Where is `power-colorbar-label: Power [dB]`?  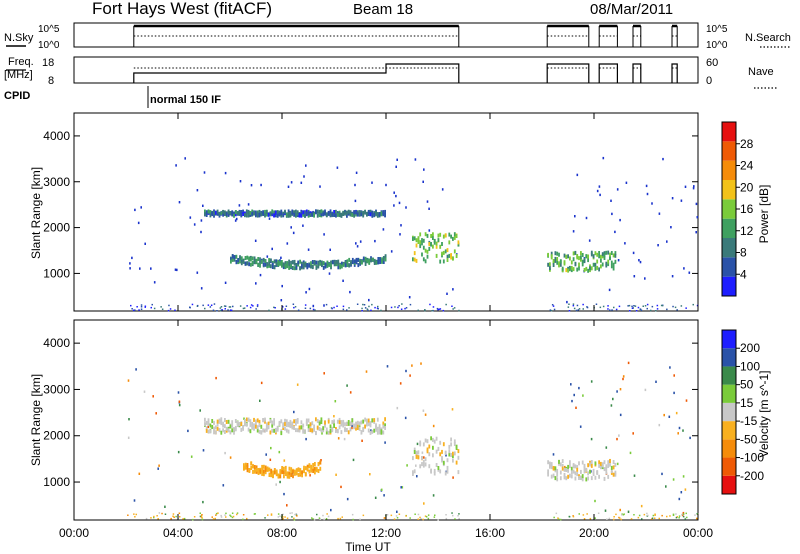 power-colorbar-label: Power [dB] is located at coordinates (764, 214).